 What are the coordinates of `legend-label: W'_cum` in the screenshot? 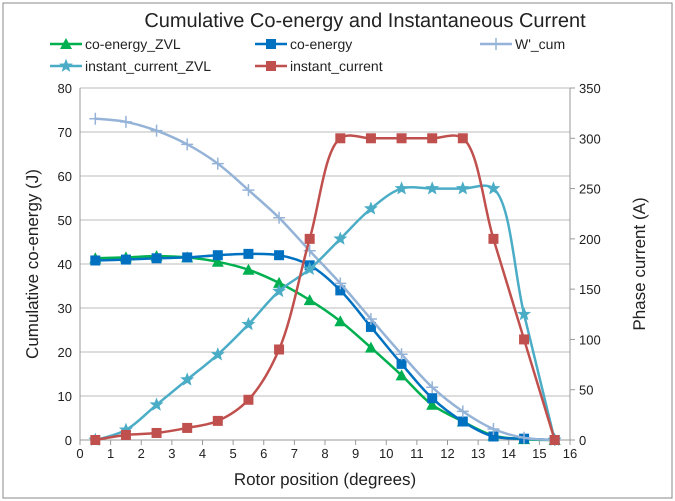 It's located at (540, 44).